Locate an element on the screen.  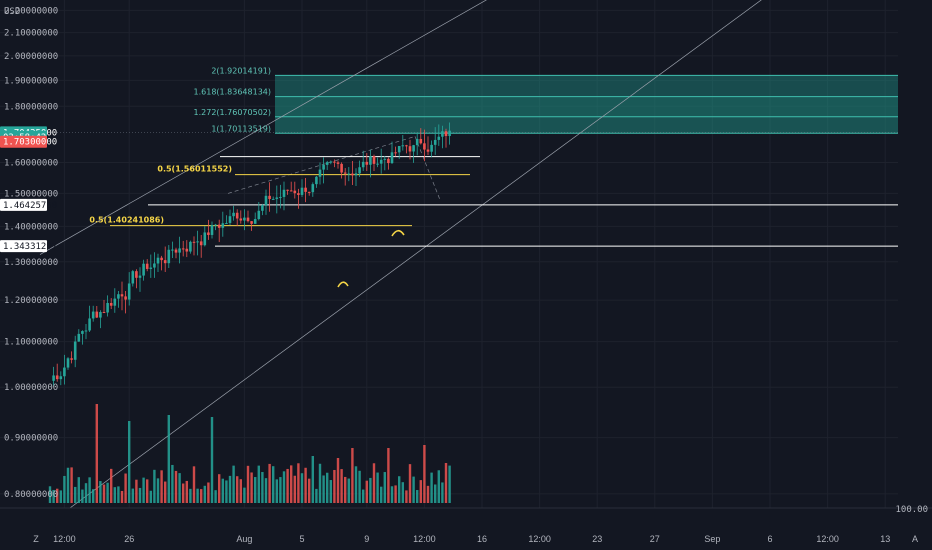
price-tick-label: 1.60000000 is located at coordinates (31, 164).